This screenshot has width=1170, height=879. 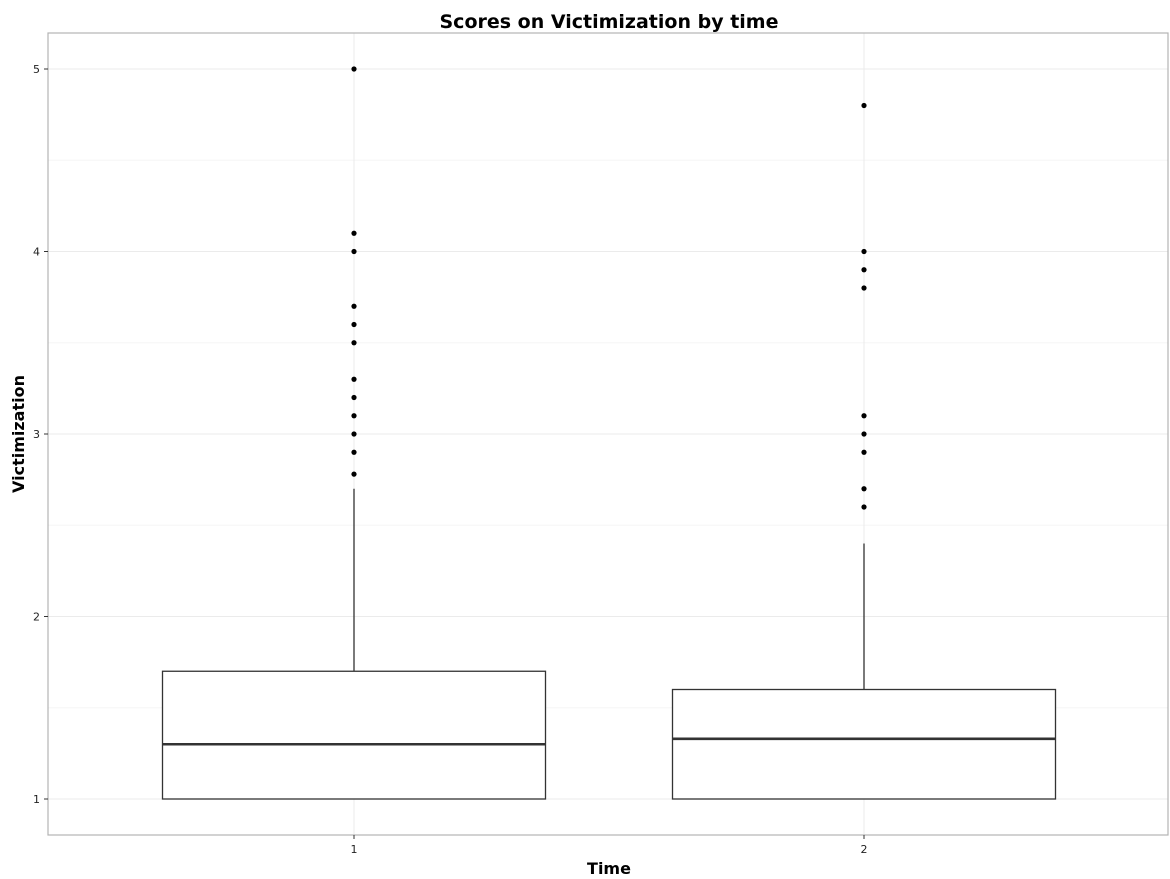 What do you see at coordinates (36, 434) in the screenshot?
I see `y-tick-label: 3` at bounding box center [36, 434].